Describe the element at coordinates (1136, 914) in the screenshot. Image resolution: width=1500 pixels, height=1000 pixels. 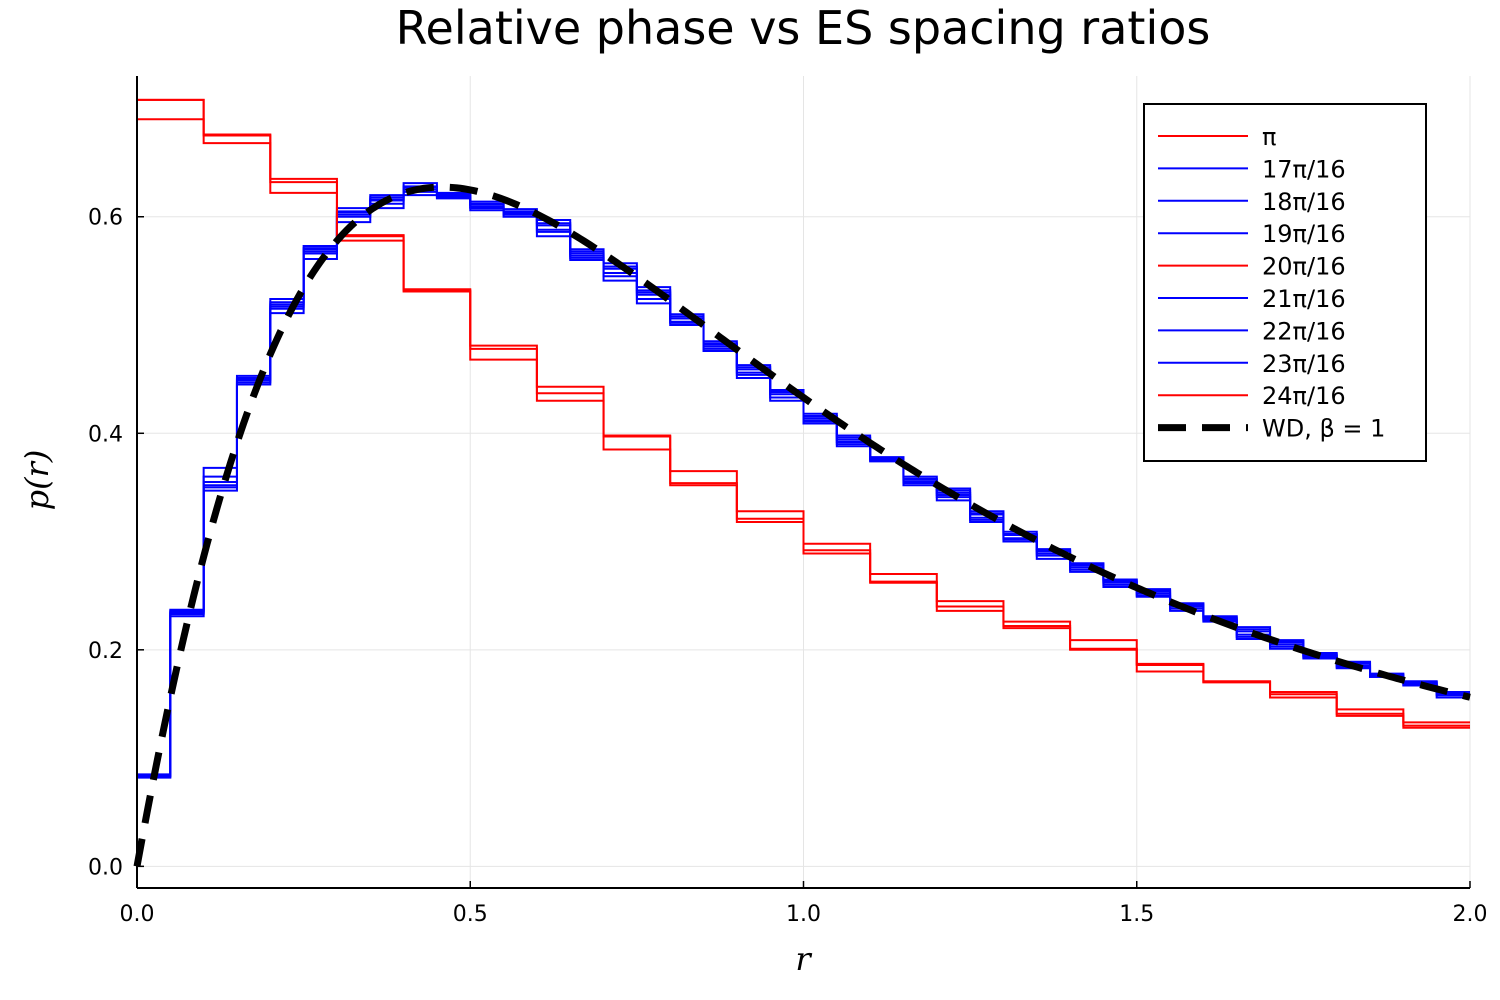
I see `x-tick-label: 1.5` at that location.